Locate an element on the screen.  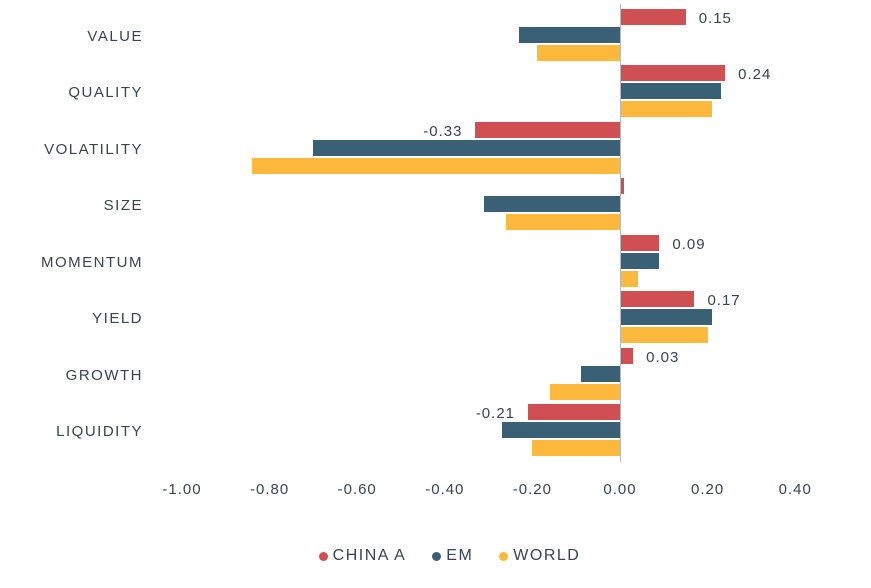
category-label-growth: GROWTH is located at coordinates (104, 375).